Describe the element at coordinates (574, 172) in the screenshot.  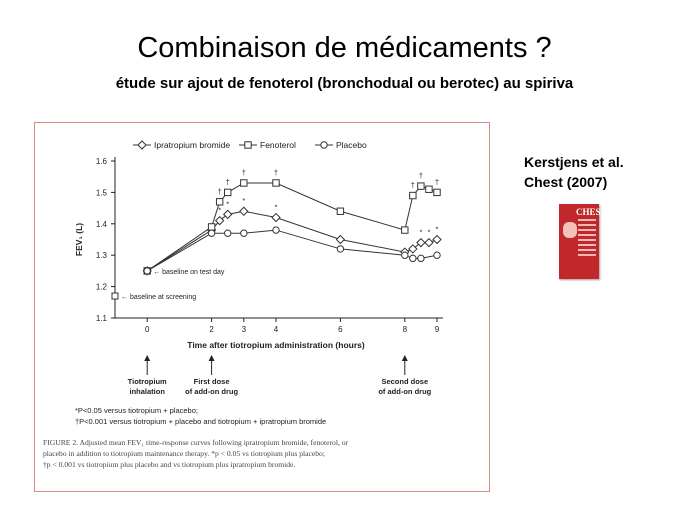
I see `citation: Kerstjens et al. Chest (2007)` at that location.